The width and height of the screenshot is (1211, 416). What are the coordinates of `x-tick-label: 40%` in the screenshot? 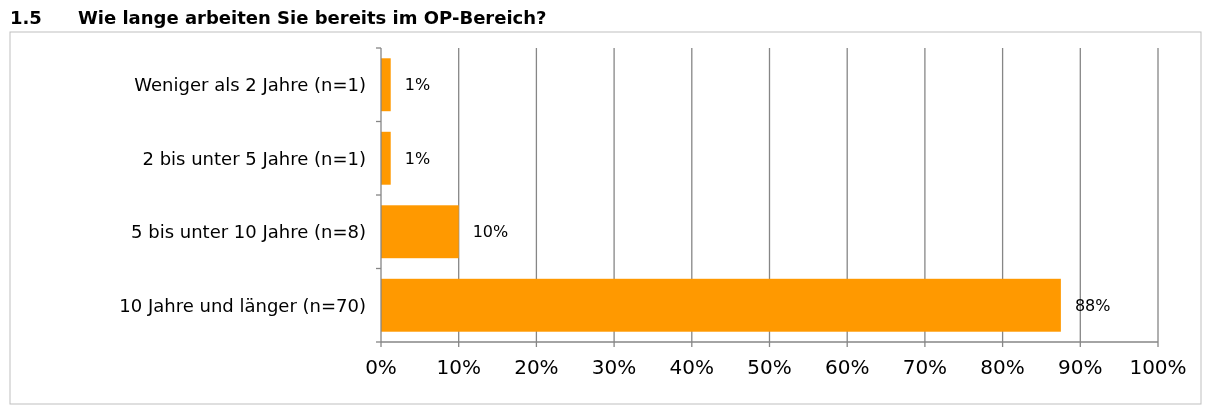 It's located at (692, 367).